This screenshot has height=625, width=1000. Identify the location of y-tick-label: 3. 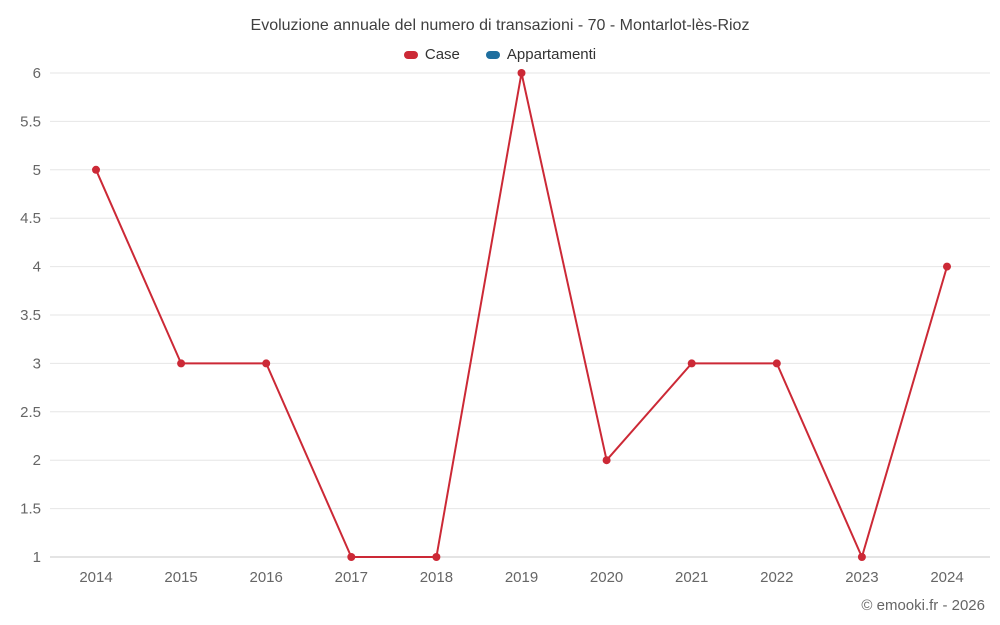
(37, 363).